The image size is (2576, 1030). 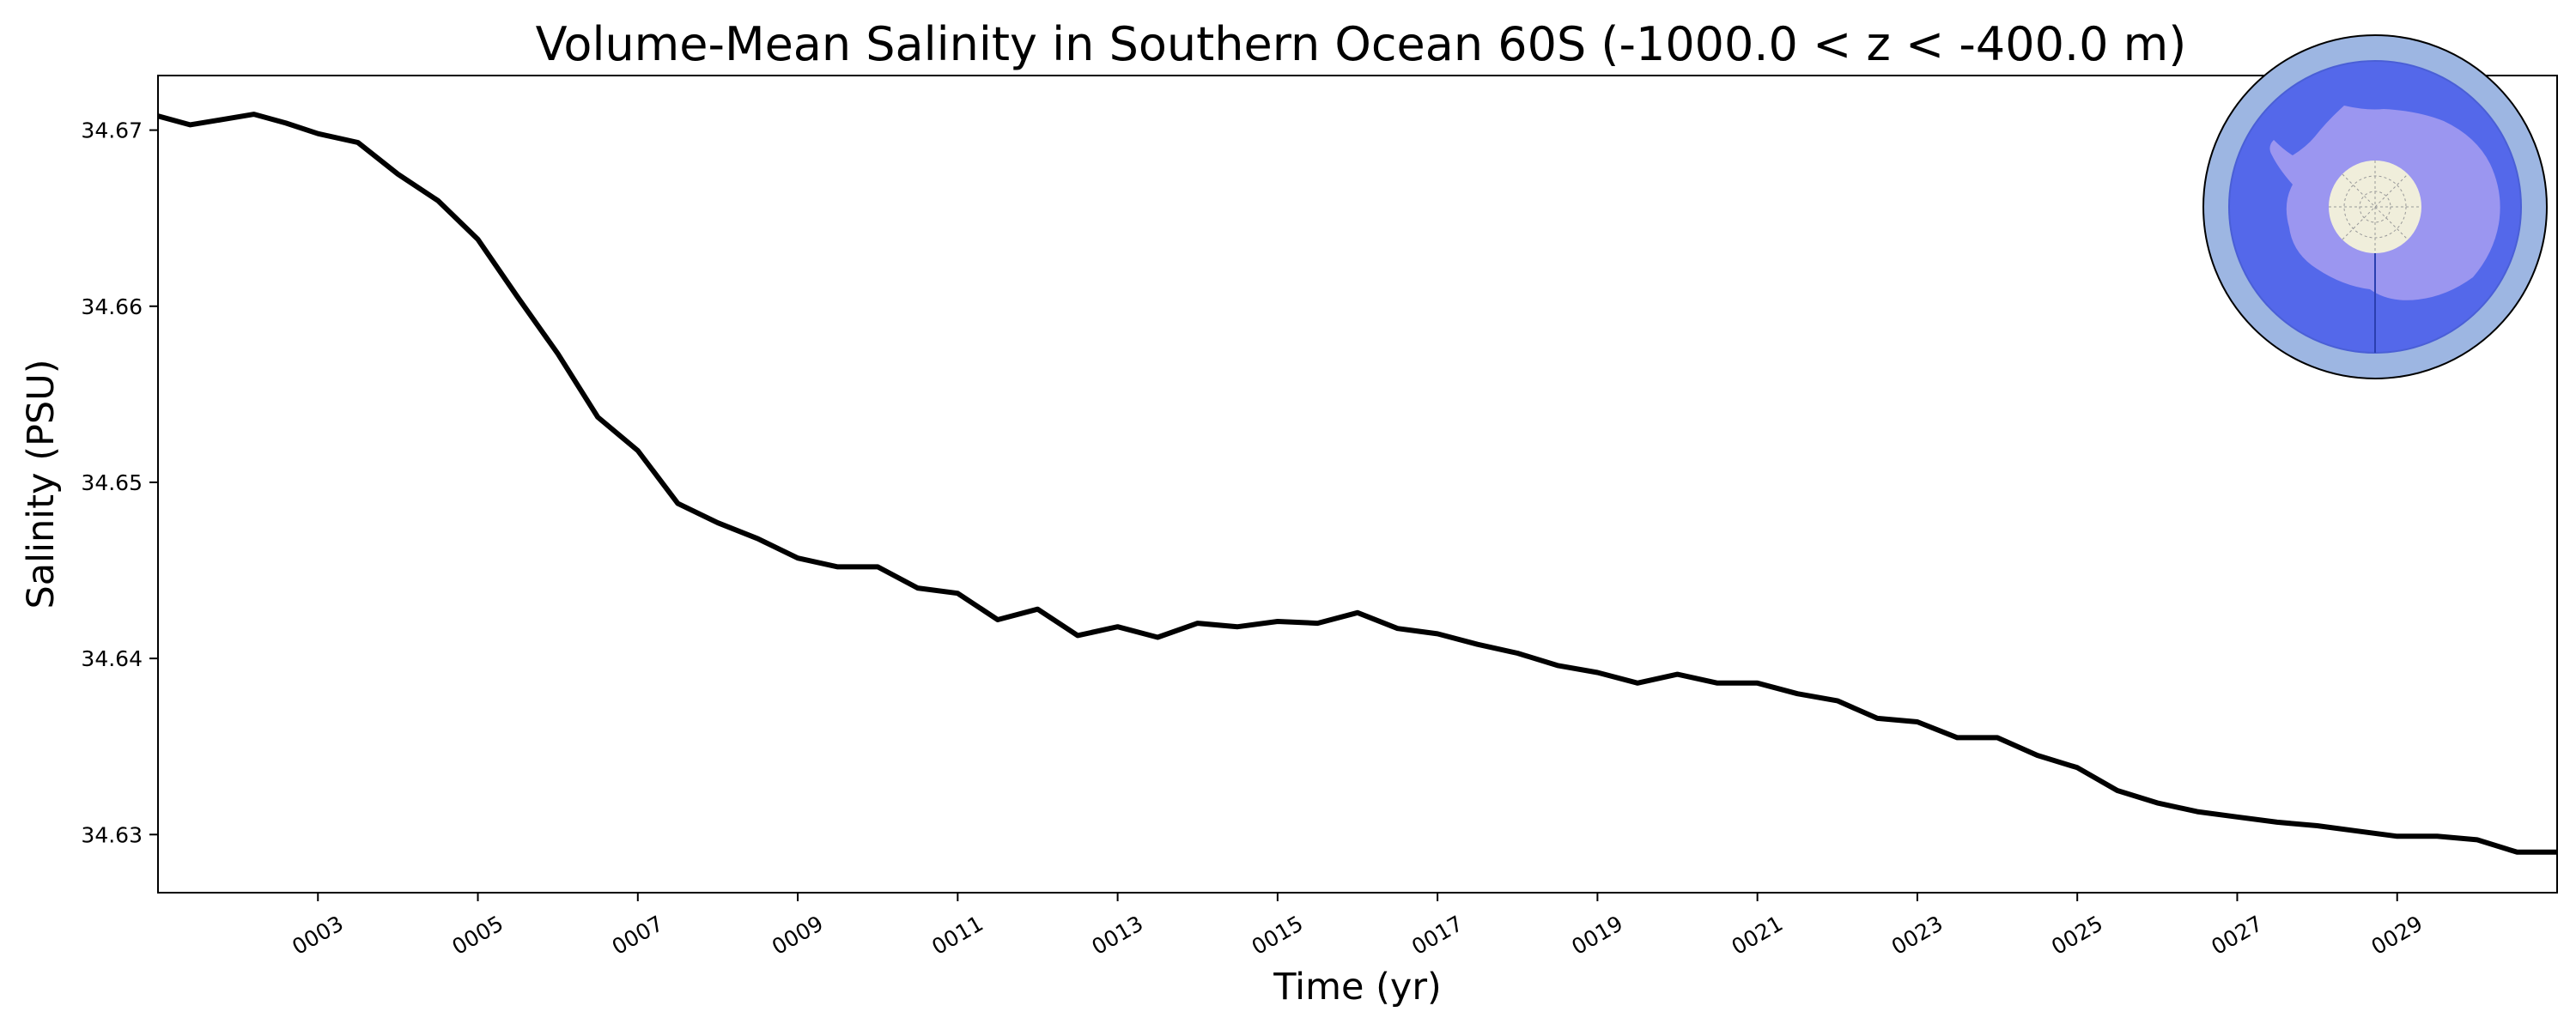 What do you see at coordinates (112, 658) in the screenshot?
I see `y-tick-label: 34.64` at bounding box center [112, 658].